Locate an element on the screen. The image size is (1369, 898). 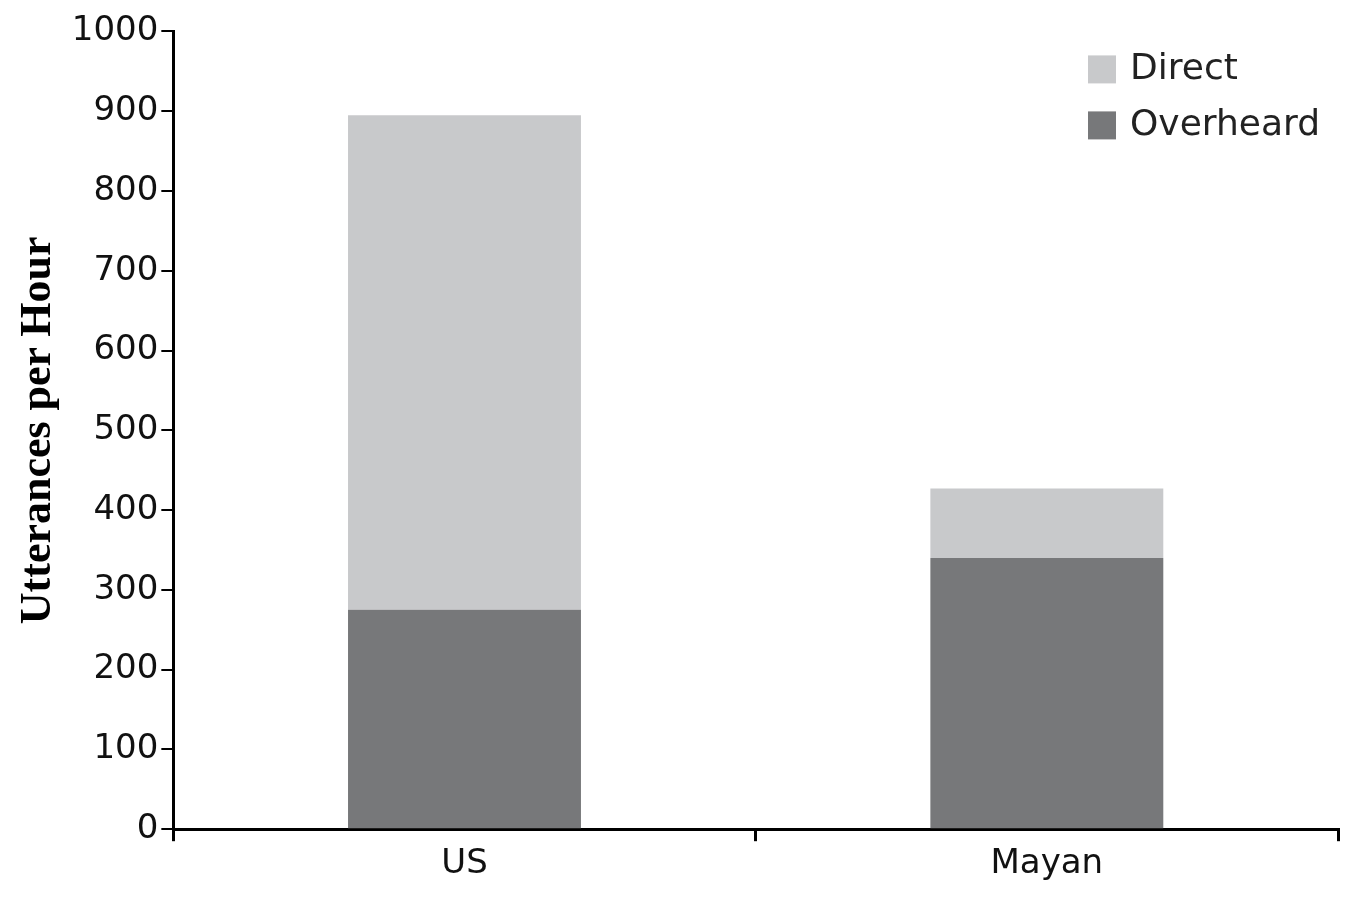
y-tick-label: 100 is located at coordinates (126, 746).